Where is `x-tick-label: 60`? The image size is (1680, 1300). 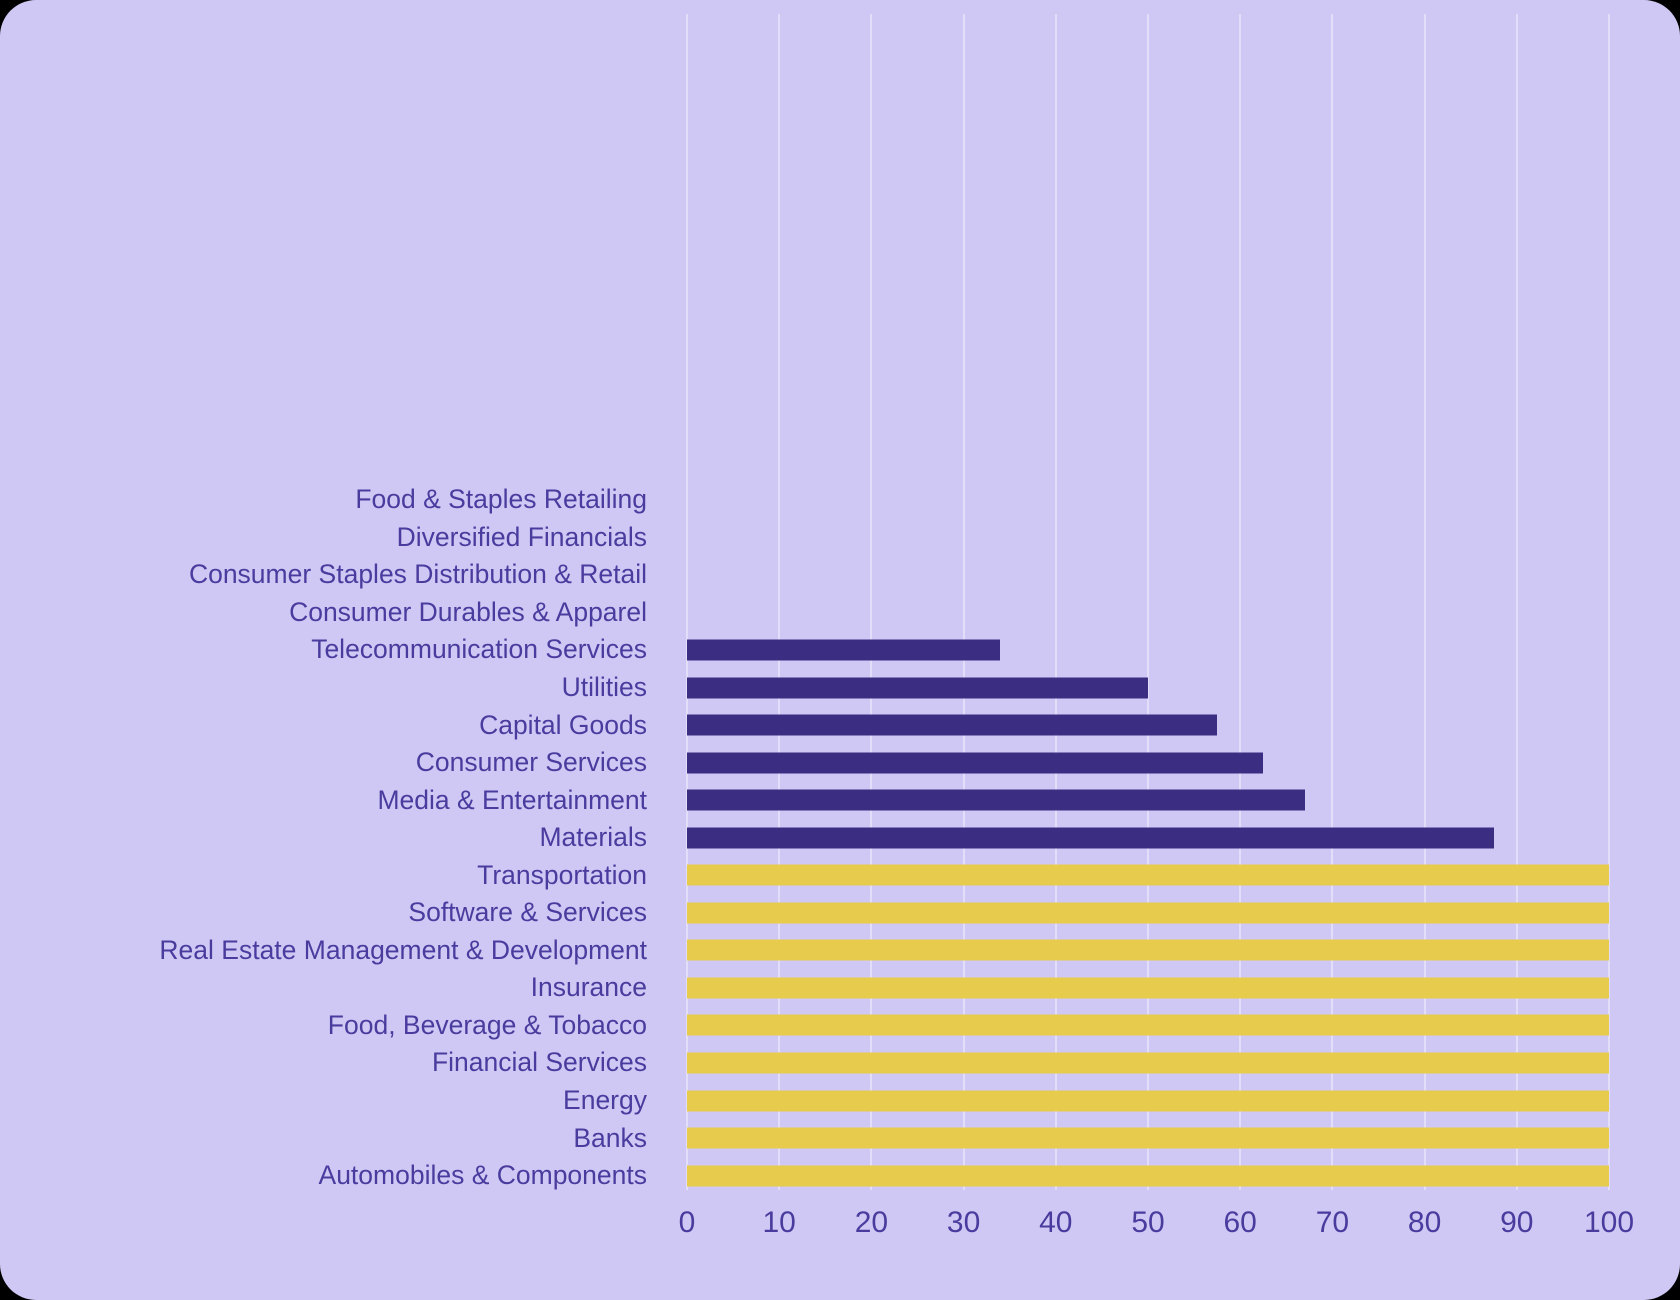
x-tick-label: 60 is located at coordinates (1240, 1222).